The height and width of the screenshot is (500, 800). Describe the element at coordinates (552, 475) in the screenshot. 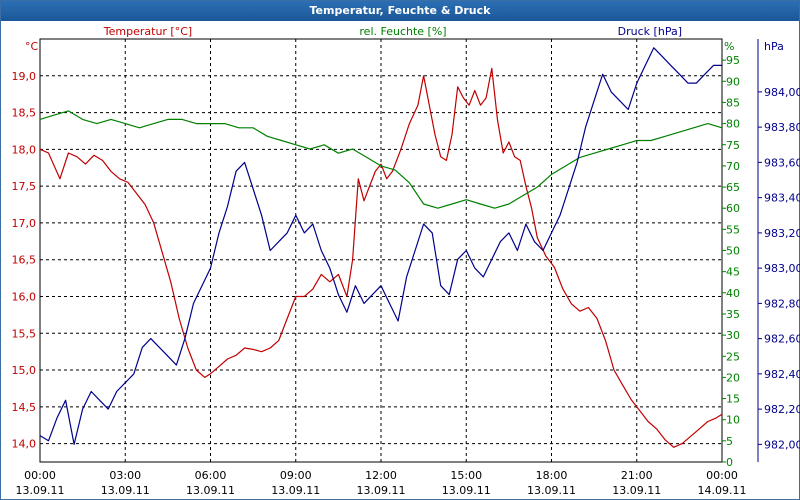

I see `x-tick-time: 18:00` at that location.